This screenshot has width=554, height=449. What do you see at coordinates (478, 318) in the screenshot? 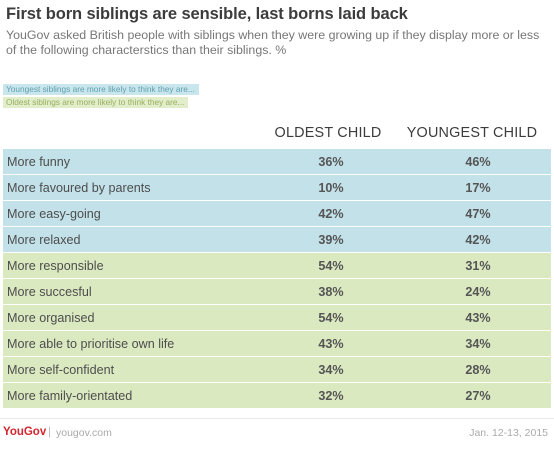
I see `value-youngest: 43%` at bounding box center [478, 318].